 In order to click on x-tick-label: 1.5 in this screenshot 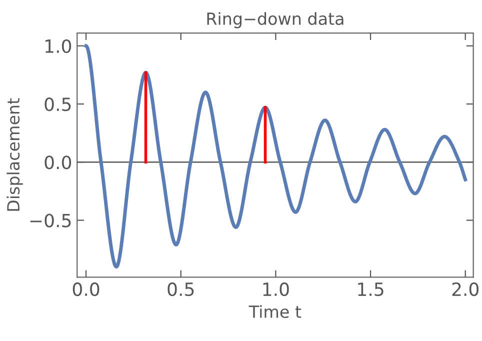, I will do `click(371, 289)`.